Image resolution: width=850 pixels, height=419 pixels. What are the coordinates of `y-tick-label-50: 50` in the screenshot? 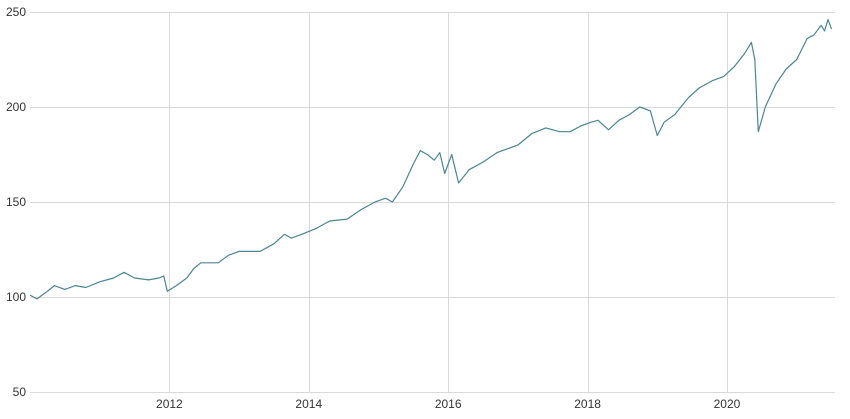 It's located at (20, 392).